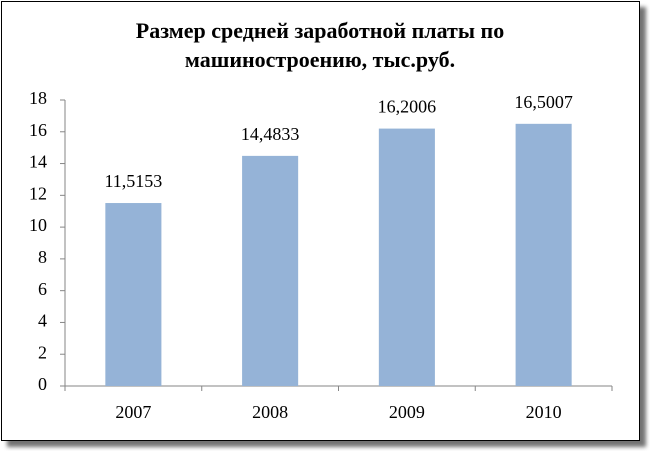 The height and width of the screenshot is (451, 650). I want to click on y-tick-label: 6, so click(42, 289).